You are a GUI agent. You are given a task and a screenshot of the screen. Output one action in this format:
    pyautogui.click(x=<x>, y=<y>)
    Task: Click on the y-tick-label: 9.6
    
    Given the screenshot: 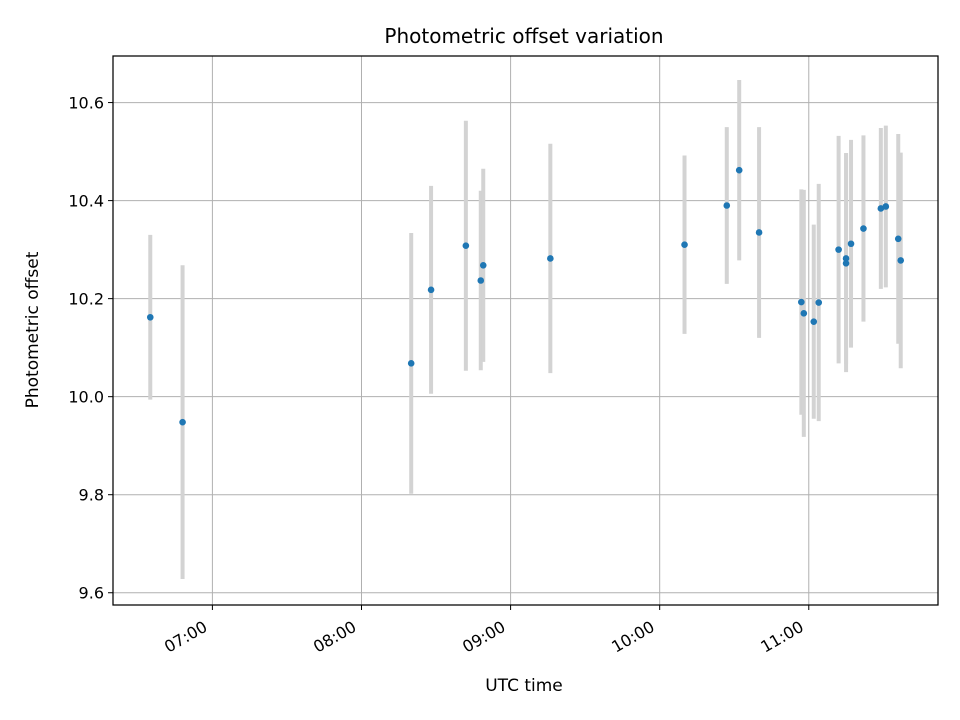 What is the action you would take?
    pyautogui.click(x=91, y=593)
    